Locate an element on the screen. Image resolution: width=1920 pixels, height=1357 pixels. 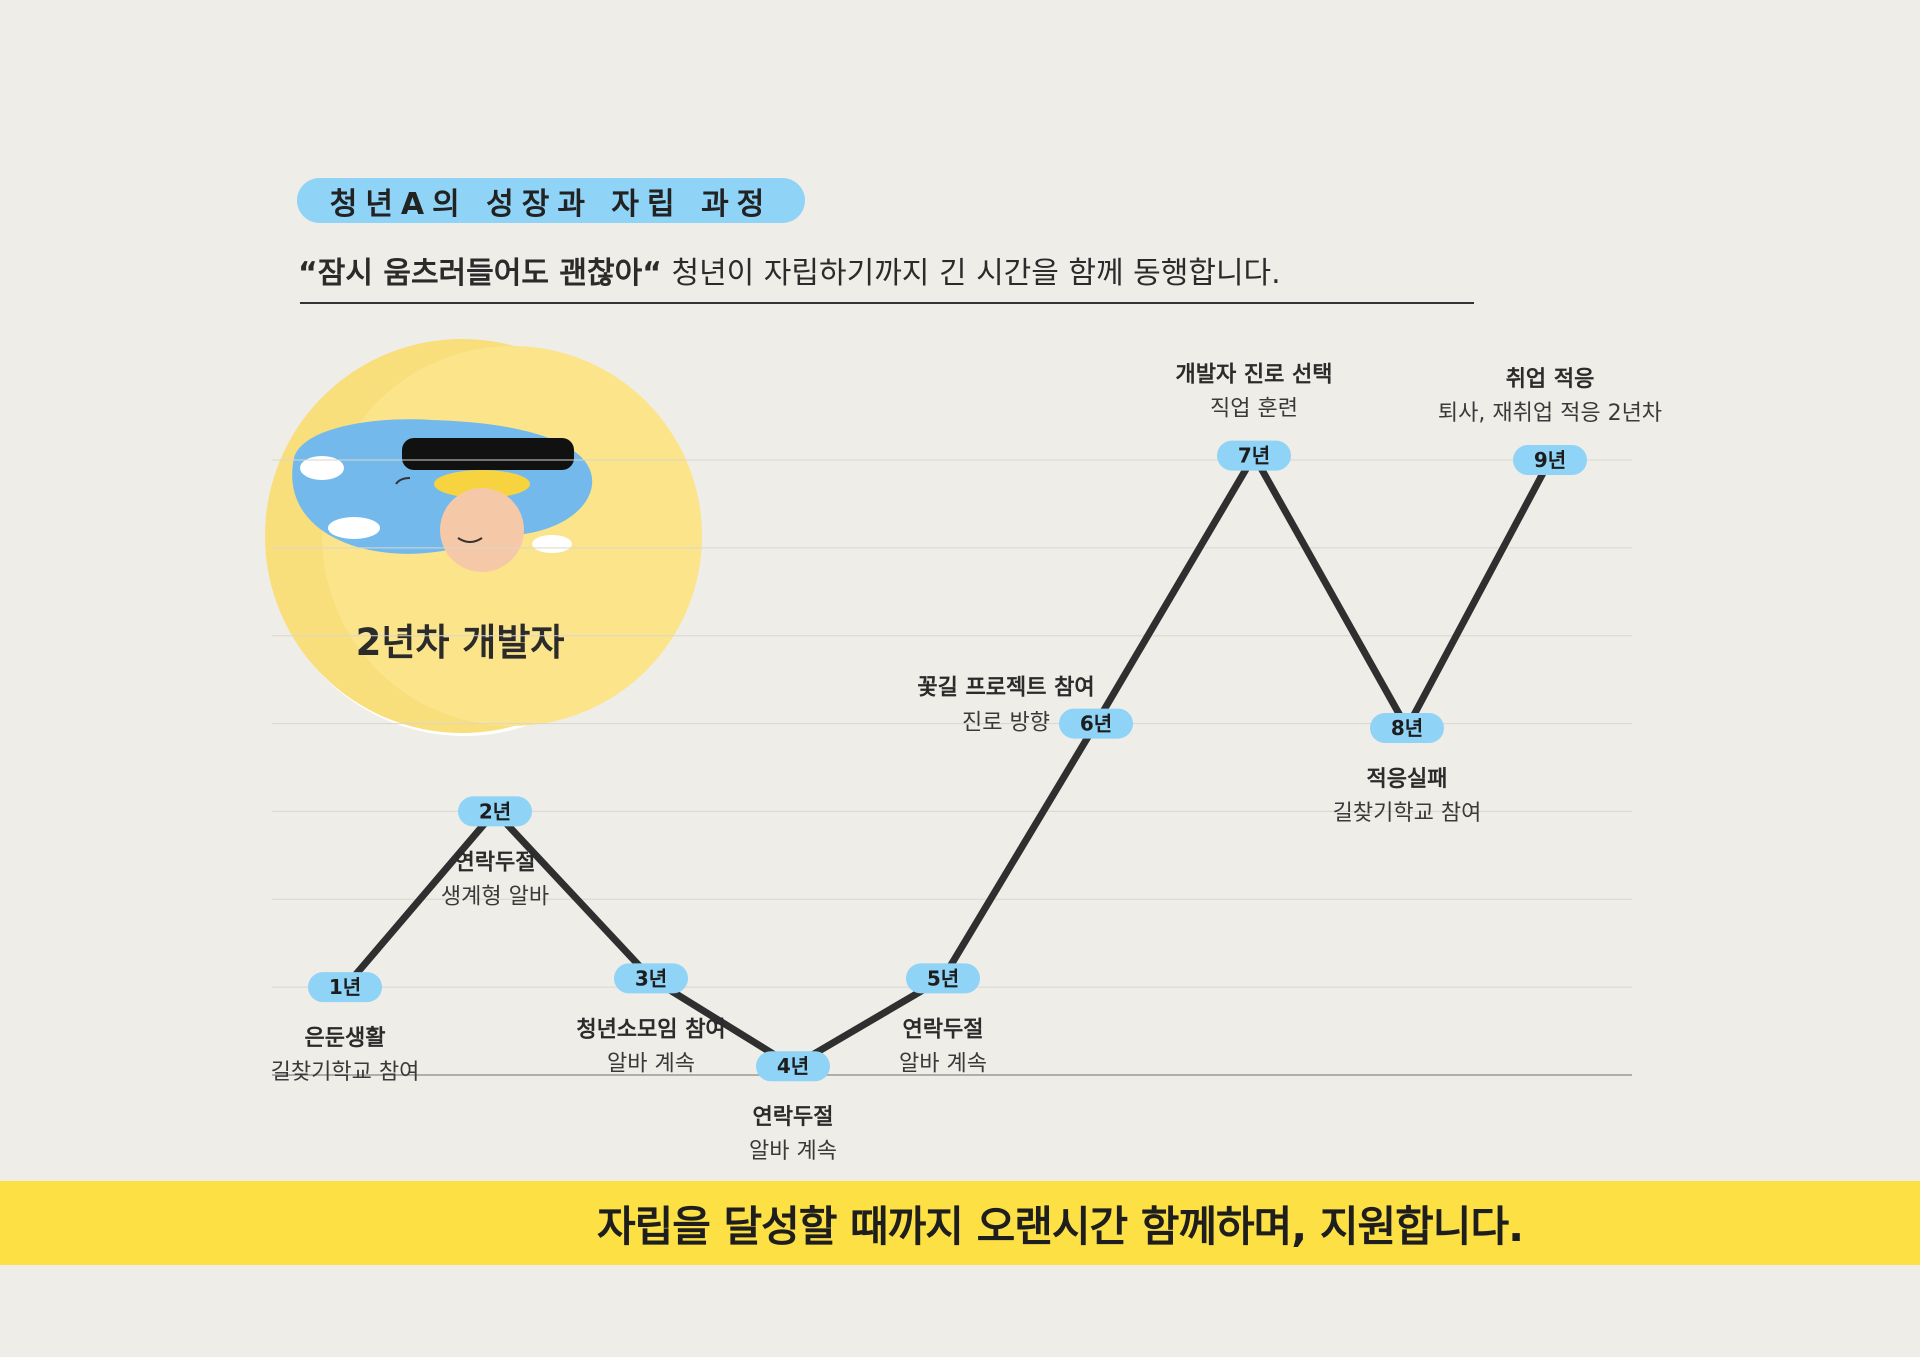
annotation-title: 꽃길 프로젝트 참여 is located at coordinates (1005, 688).